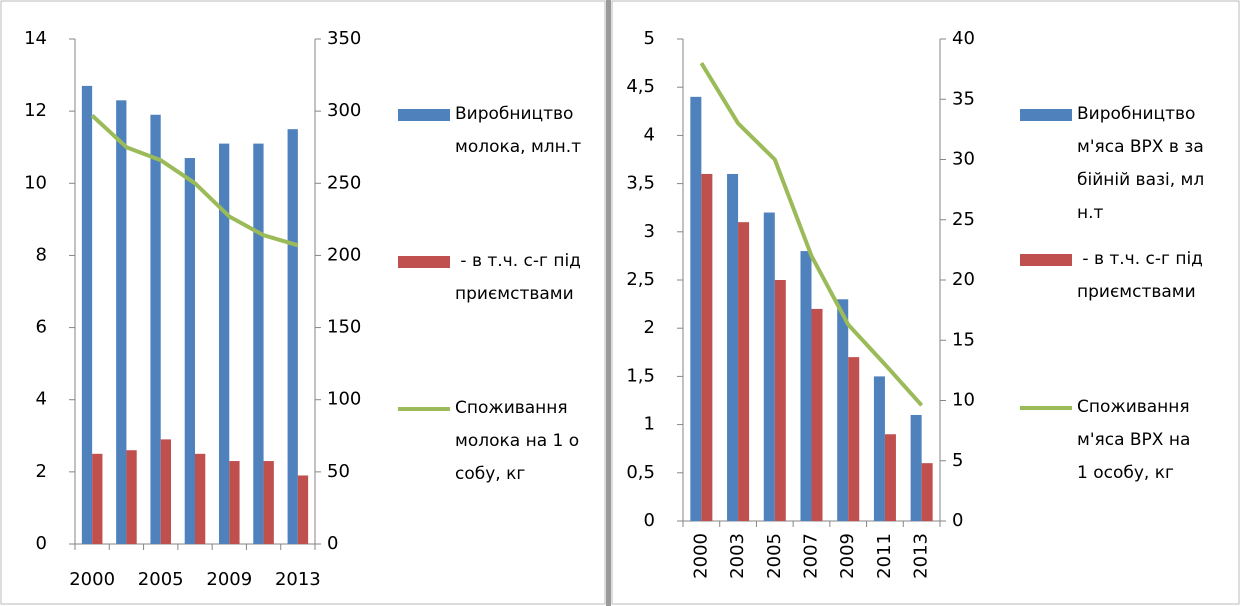 The image size is (1241, 606). Describe the element at coordinates (517, 441) in the screenshot. I see `legend-label: Споживання молока на 1 особу, кг` at that location.